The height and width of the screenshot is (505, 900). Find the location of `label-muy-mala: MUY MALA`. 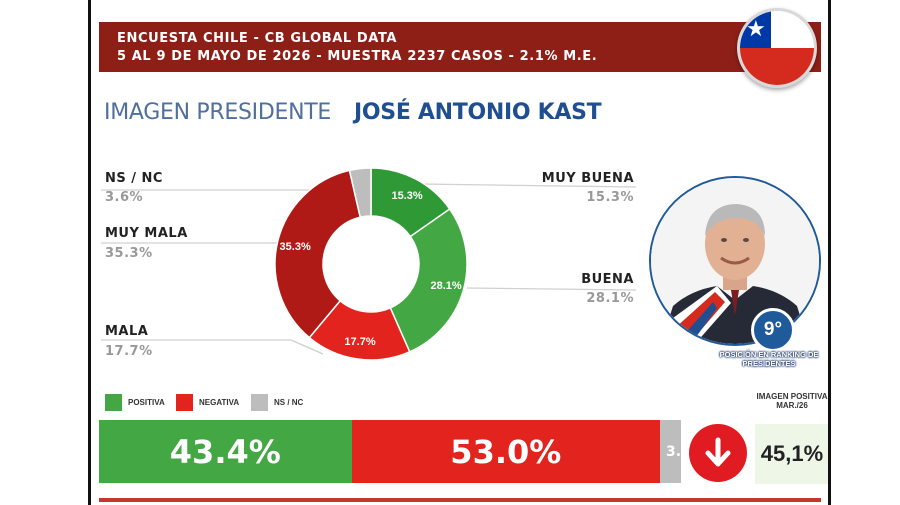

label-muy-mala: MUY MALA is located at coordinates (146, 233).